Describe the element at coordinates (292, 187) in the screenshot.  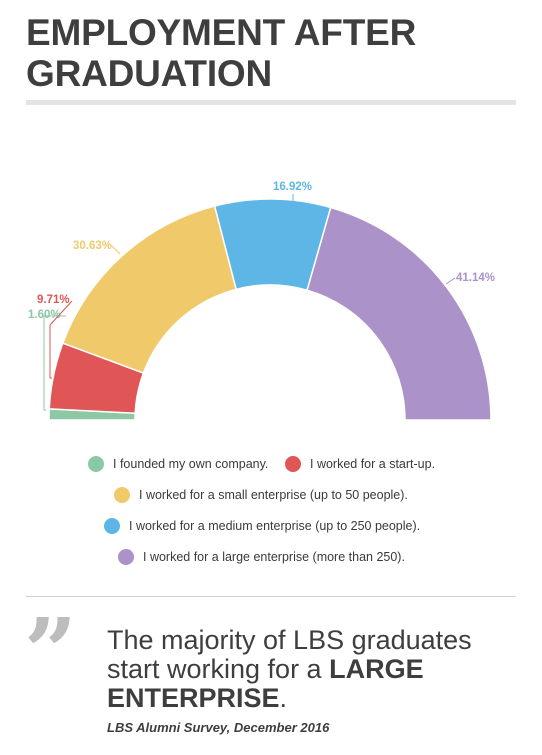
I see `data-label-medium-enterprise: 16.92%` at that location.